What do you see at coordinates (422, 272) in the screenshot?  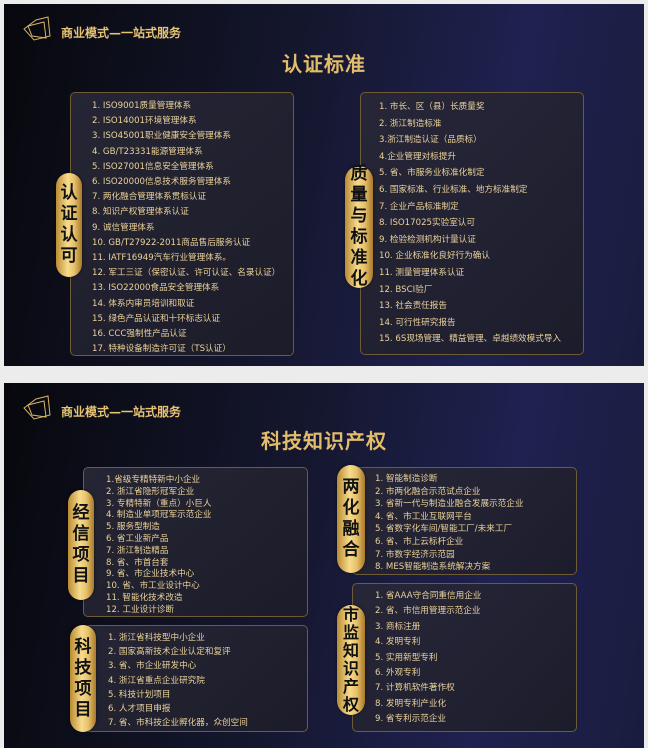 I see `list-item: 11. 测量管理体系认证` at bounding box center [422, 272].